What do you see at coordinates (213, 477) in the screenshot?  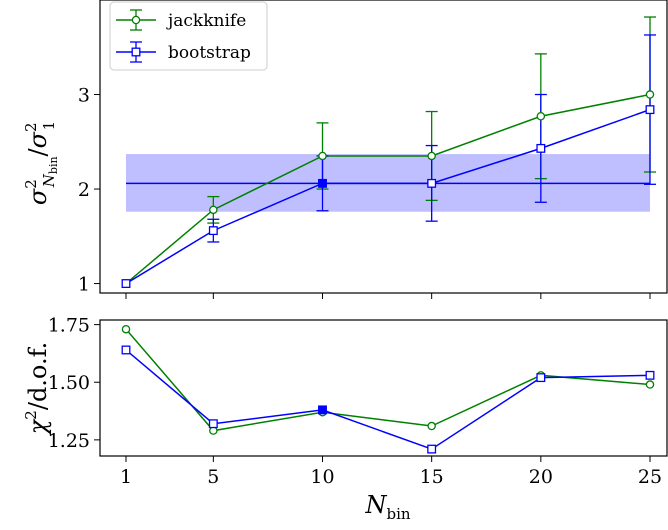 I see `bottom-xtick-label: 5` at bounding box center [213, 477].